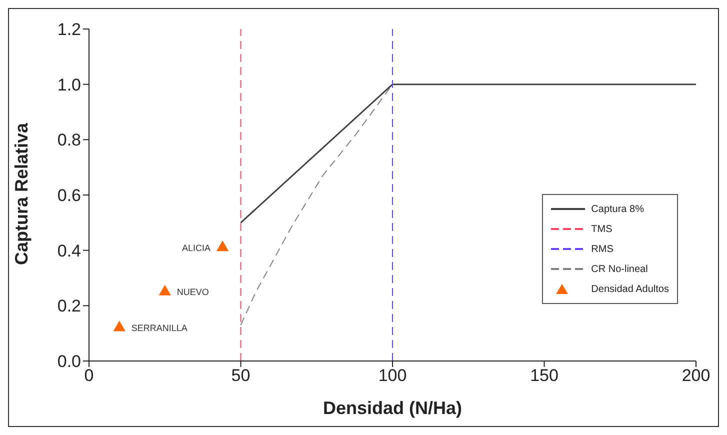  I want to click on y-tick-label: 1.2, so click(69, 30).